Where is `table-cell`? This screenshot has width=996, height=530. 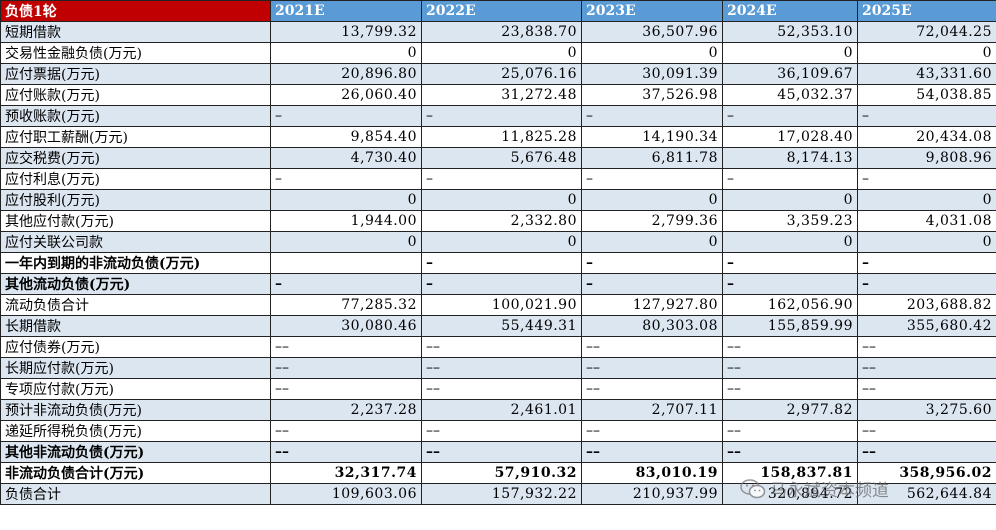 table-cell is located at coordinates (346, 263).